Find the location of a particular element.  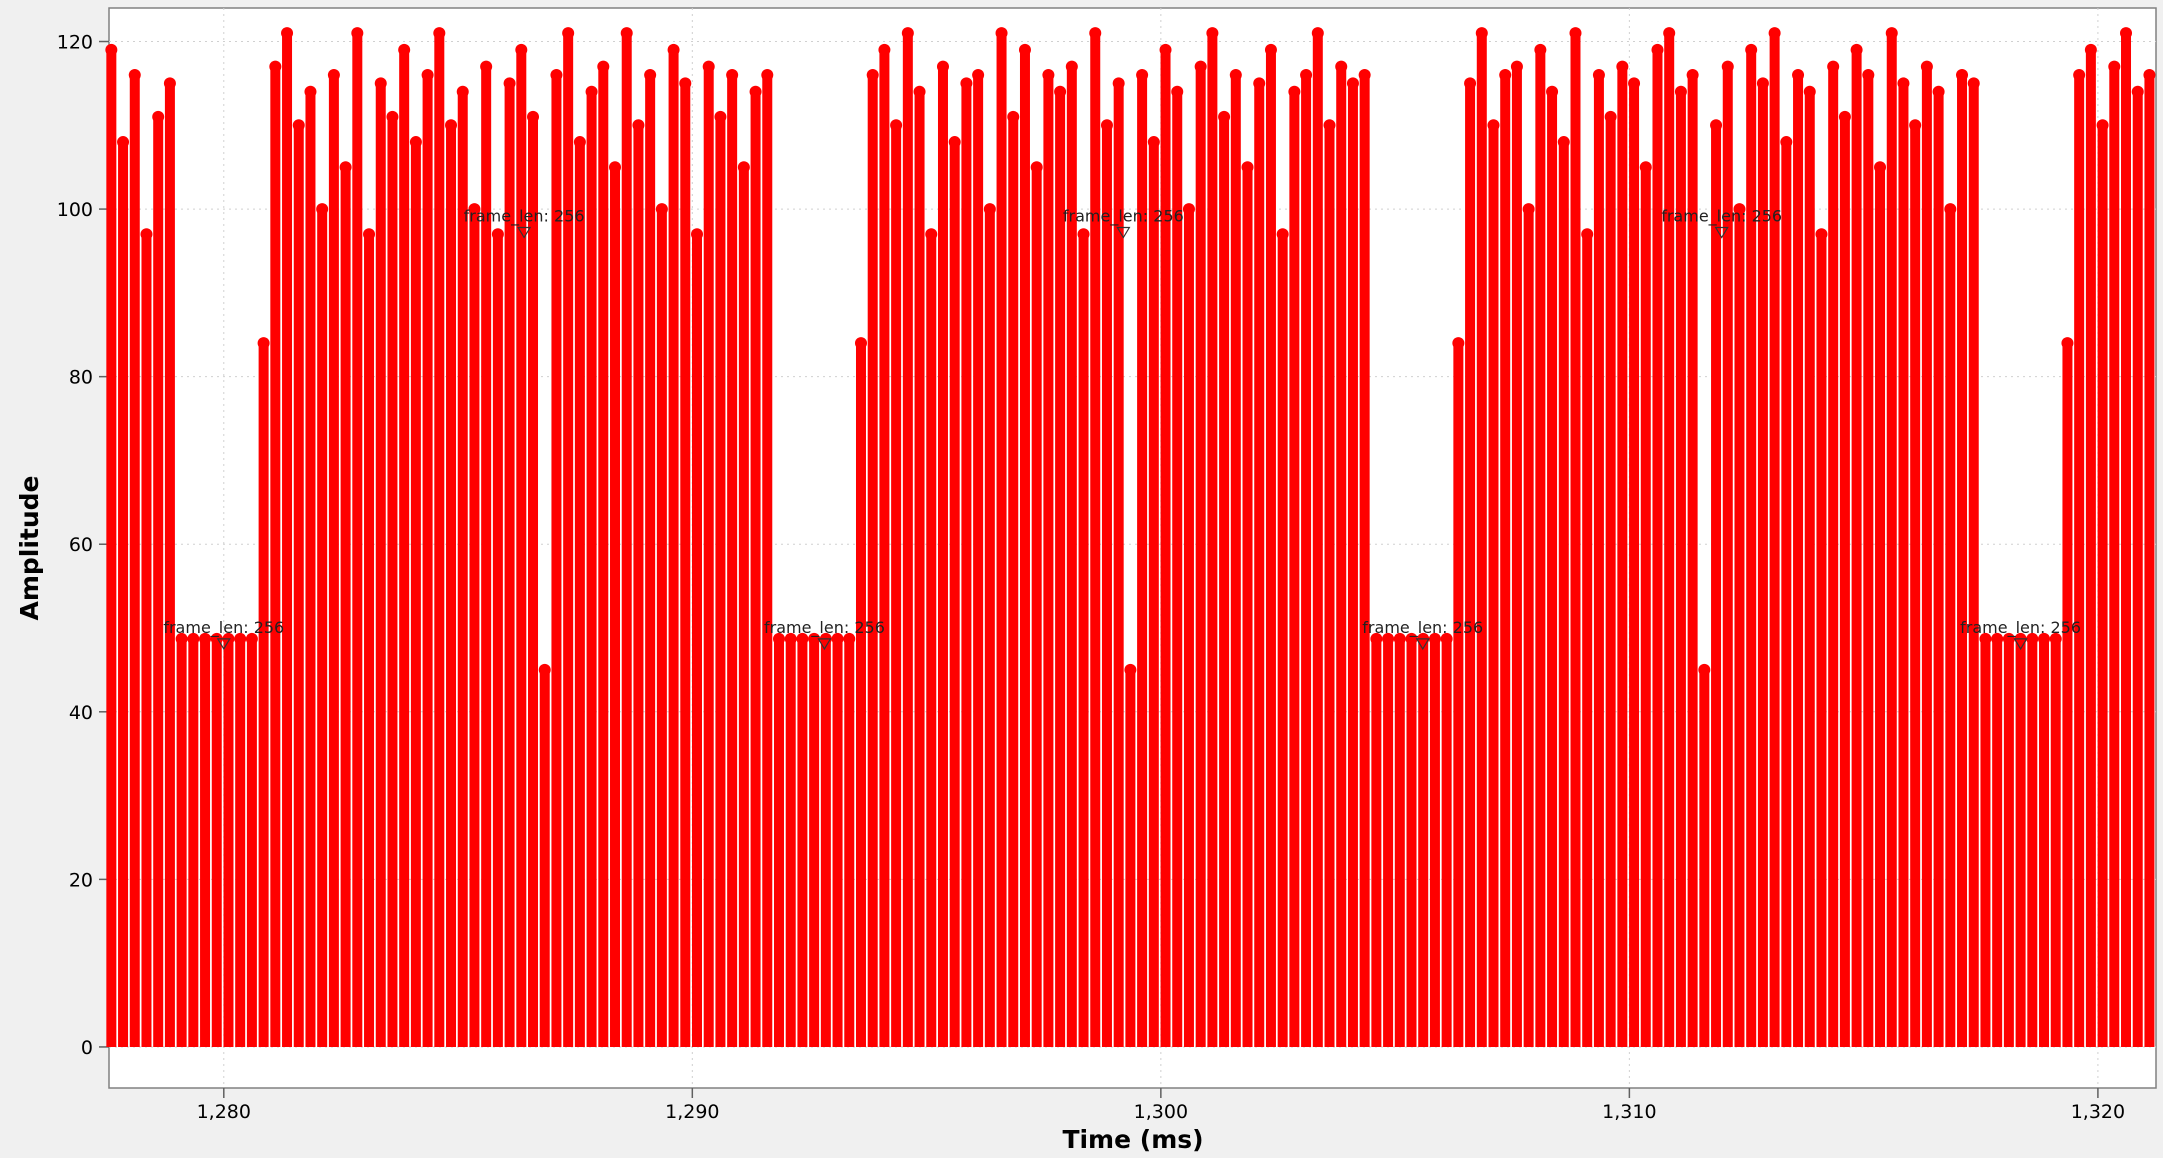

x-tick-label: 1,310 is located at coordinates (1629, 1112).